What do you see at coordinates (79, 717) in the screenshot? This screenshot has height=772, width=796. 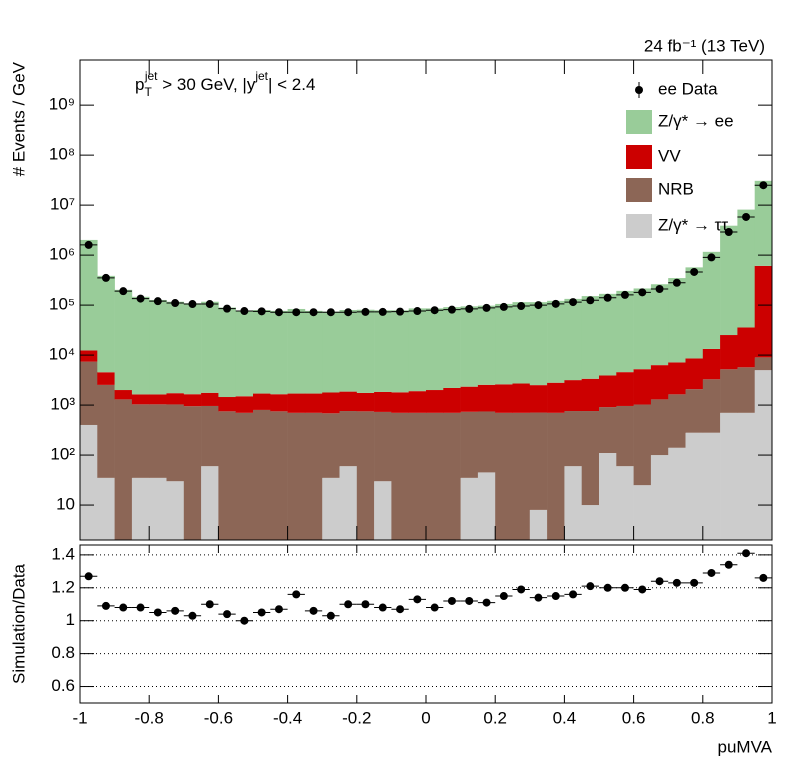 I see `x-tick-label: -1` at bounding box center [79, 717].